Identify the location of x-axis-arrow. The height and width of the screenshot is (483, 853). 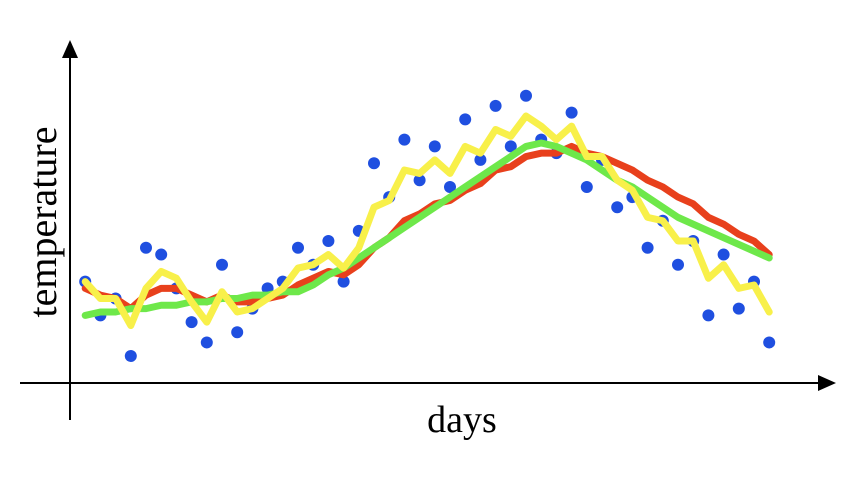
(827, 383).